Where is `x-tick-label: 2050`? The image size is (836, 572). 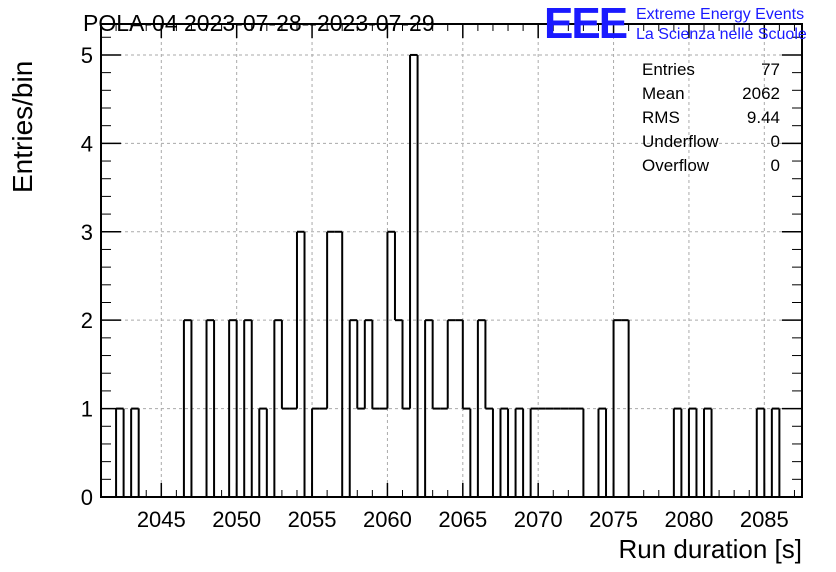 x-tick-label: 2050 is located at coordinates (236, 519).